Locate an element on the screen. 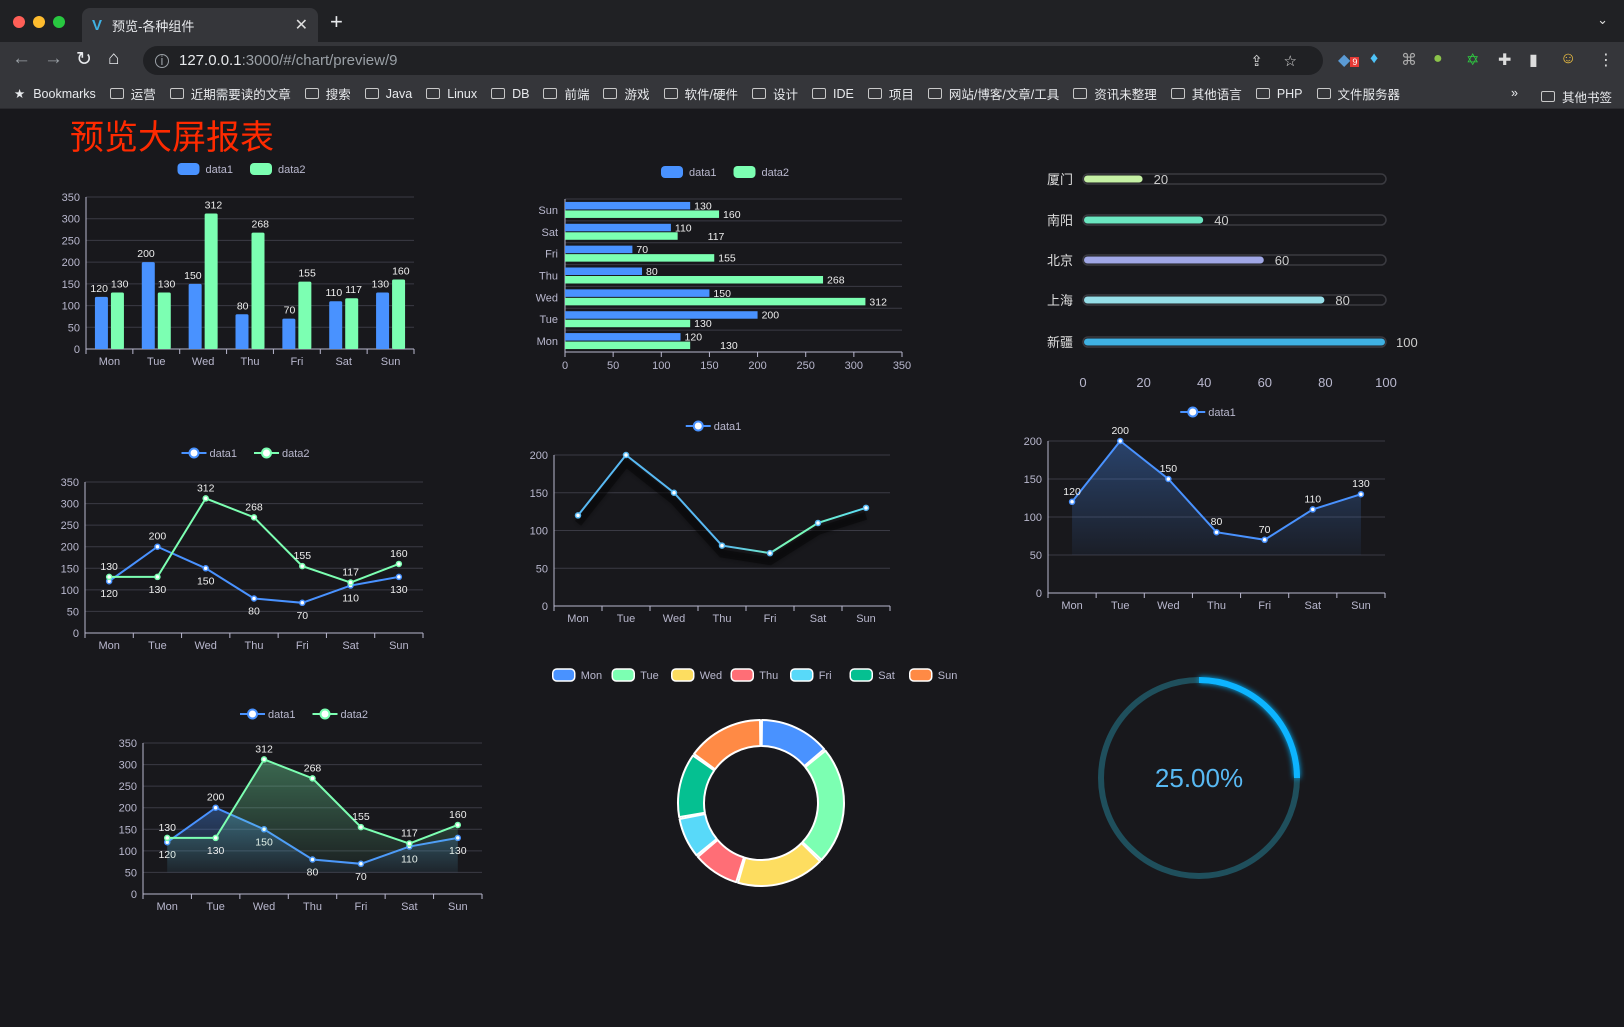 The width and height of the screenshot is (1624, 1027). legend-item-mon: Mon is located at coordinates (577, 675).